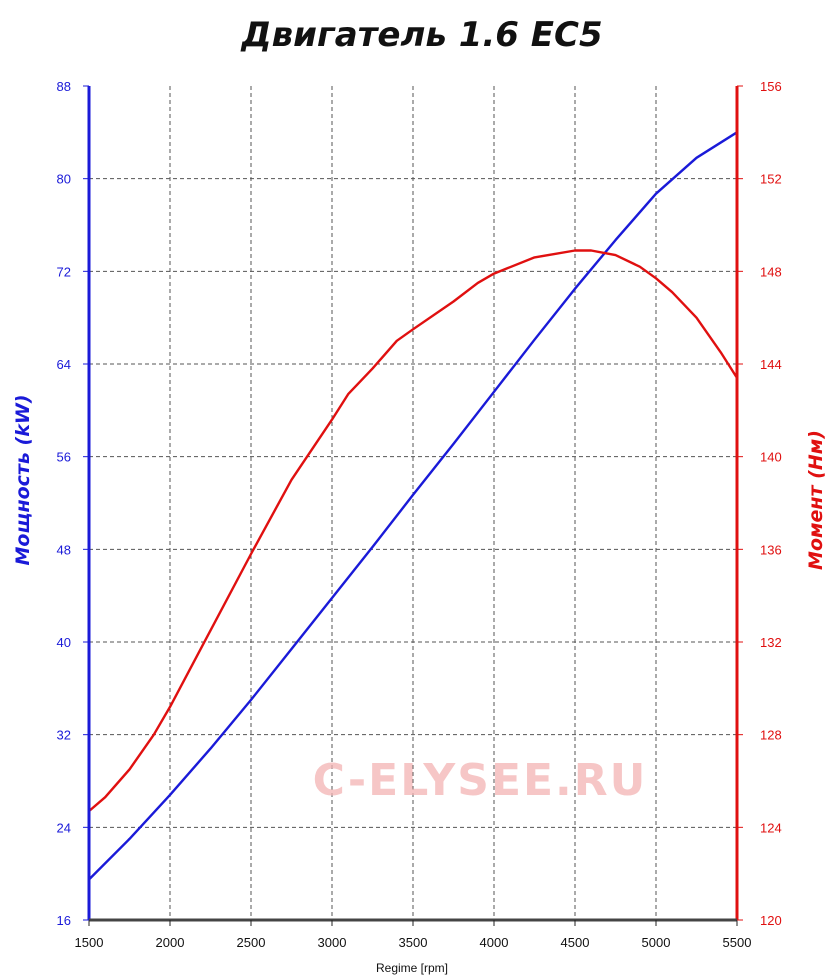  I want to click on x-tick-label: 2000, so click(170, 942).